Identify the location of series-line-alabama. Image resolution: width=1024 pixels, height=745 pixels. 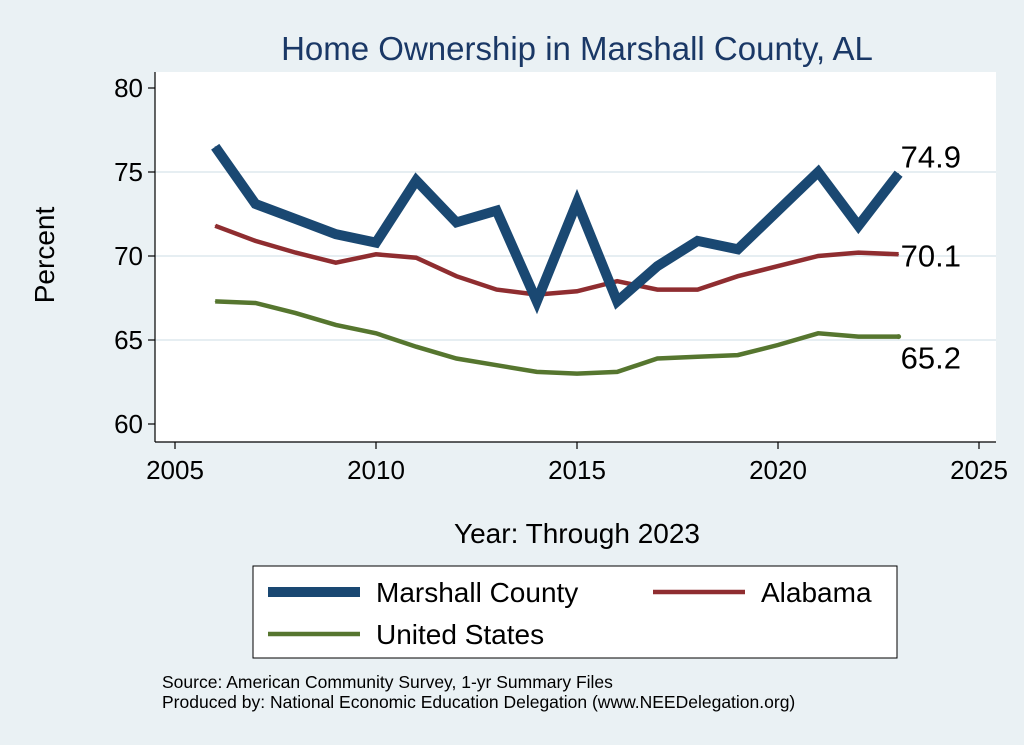
(556, 260).